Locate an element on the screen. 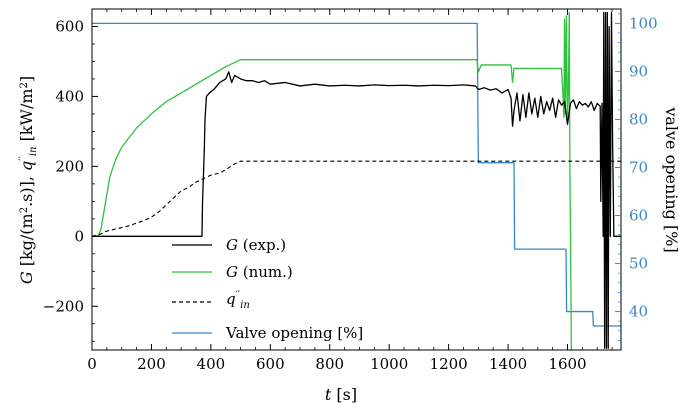  svg-text:G [kg/(m2.s)], q′′in [k: G [kg/(m2.s)], q′′in [kW/m2] is located at coordinates (28, 180).